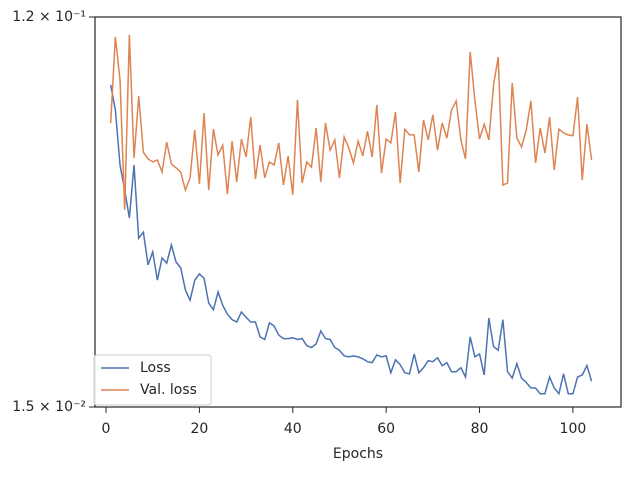 Image resolution: width=640 pixels, height=480 pixels. What do you see at coordinates (386, 429) in the screenshot?
I see `x-tick-label: 60` at bounding box center [386, 429].